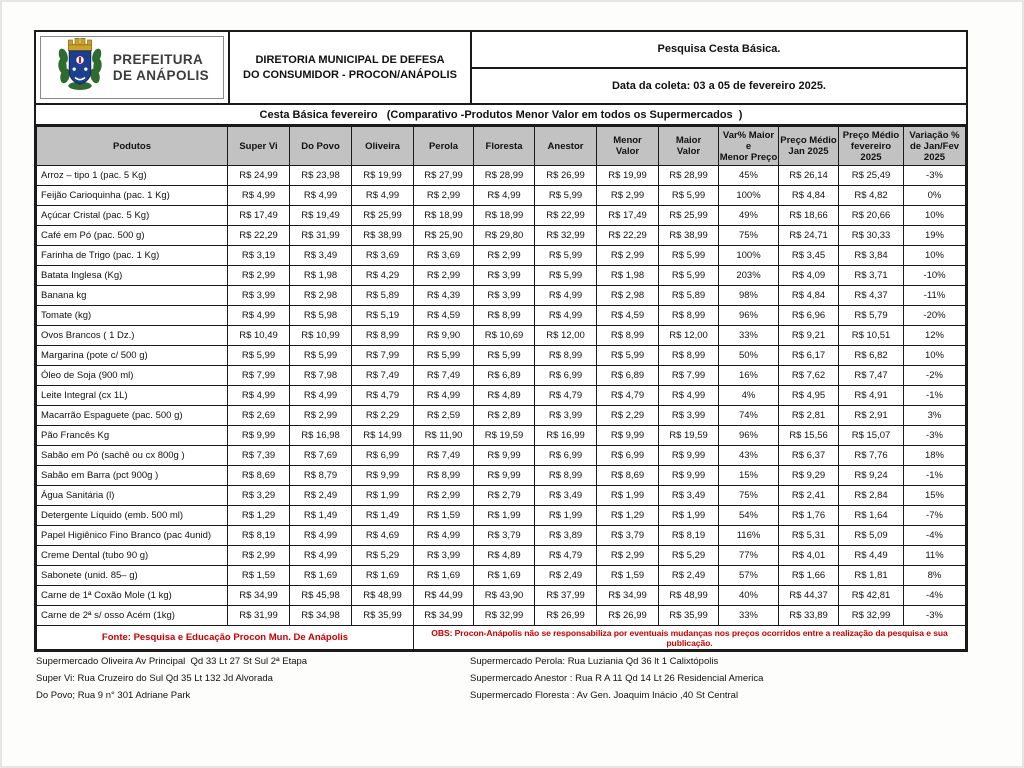  I want to click on price-cell: 45%, so click(748, 175).